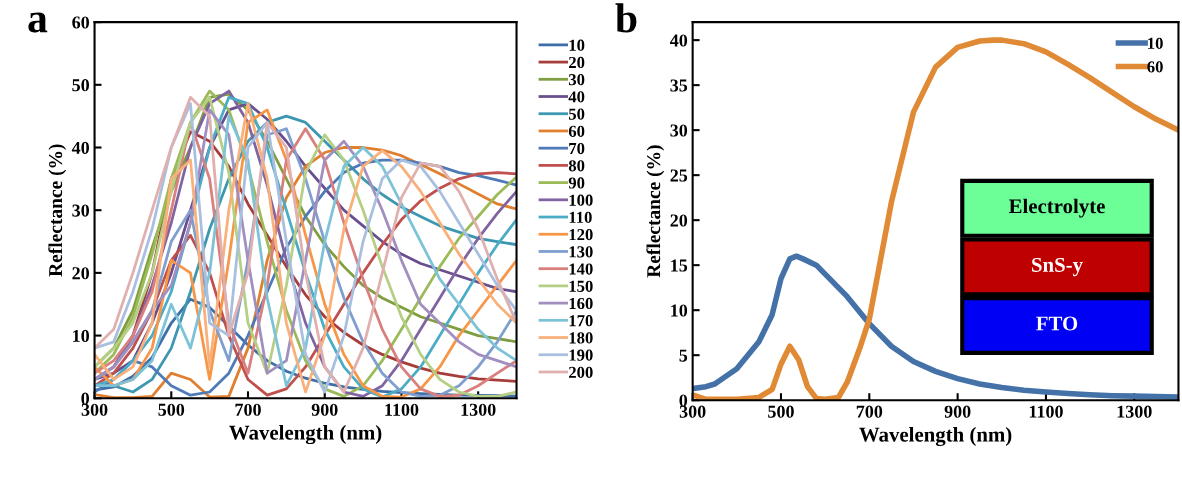 This screenshot has width=1182, height=481. What do you see at coordinates (576, 183) in the screenshot?
I see `legend-label: 90` at bounding box center [576, 183].